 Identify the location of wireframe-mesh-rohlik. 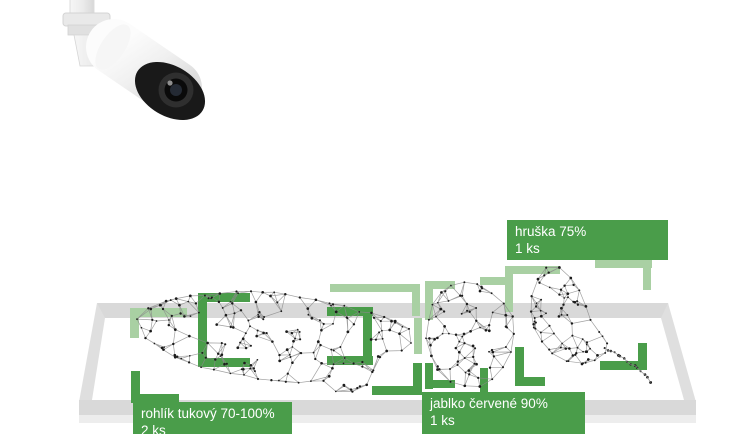
(274, 341).